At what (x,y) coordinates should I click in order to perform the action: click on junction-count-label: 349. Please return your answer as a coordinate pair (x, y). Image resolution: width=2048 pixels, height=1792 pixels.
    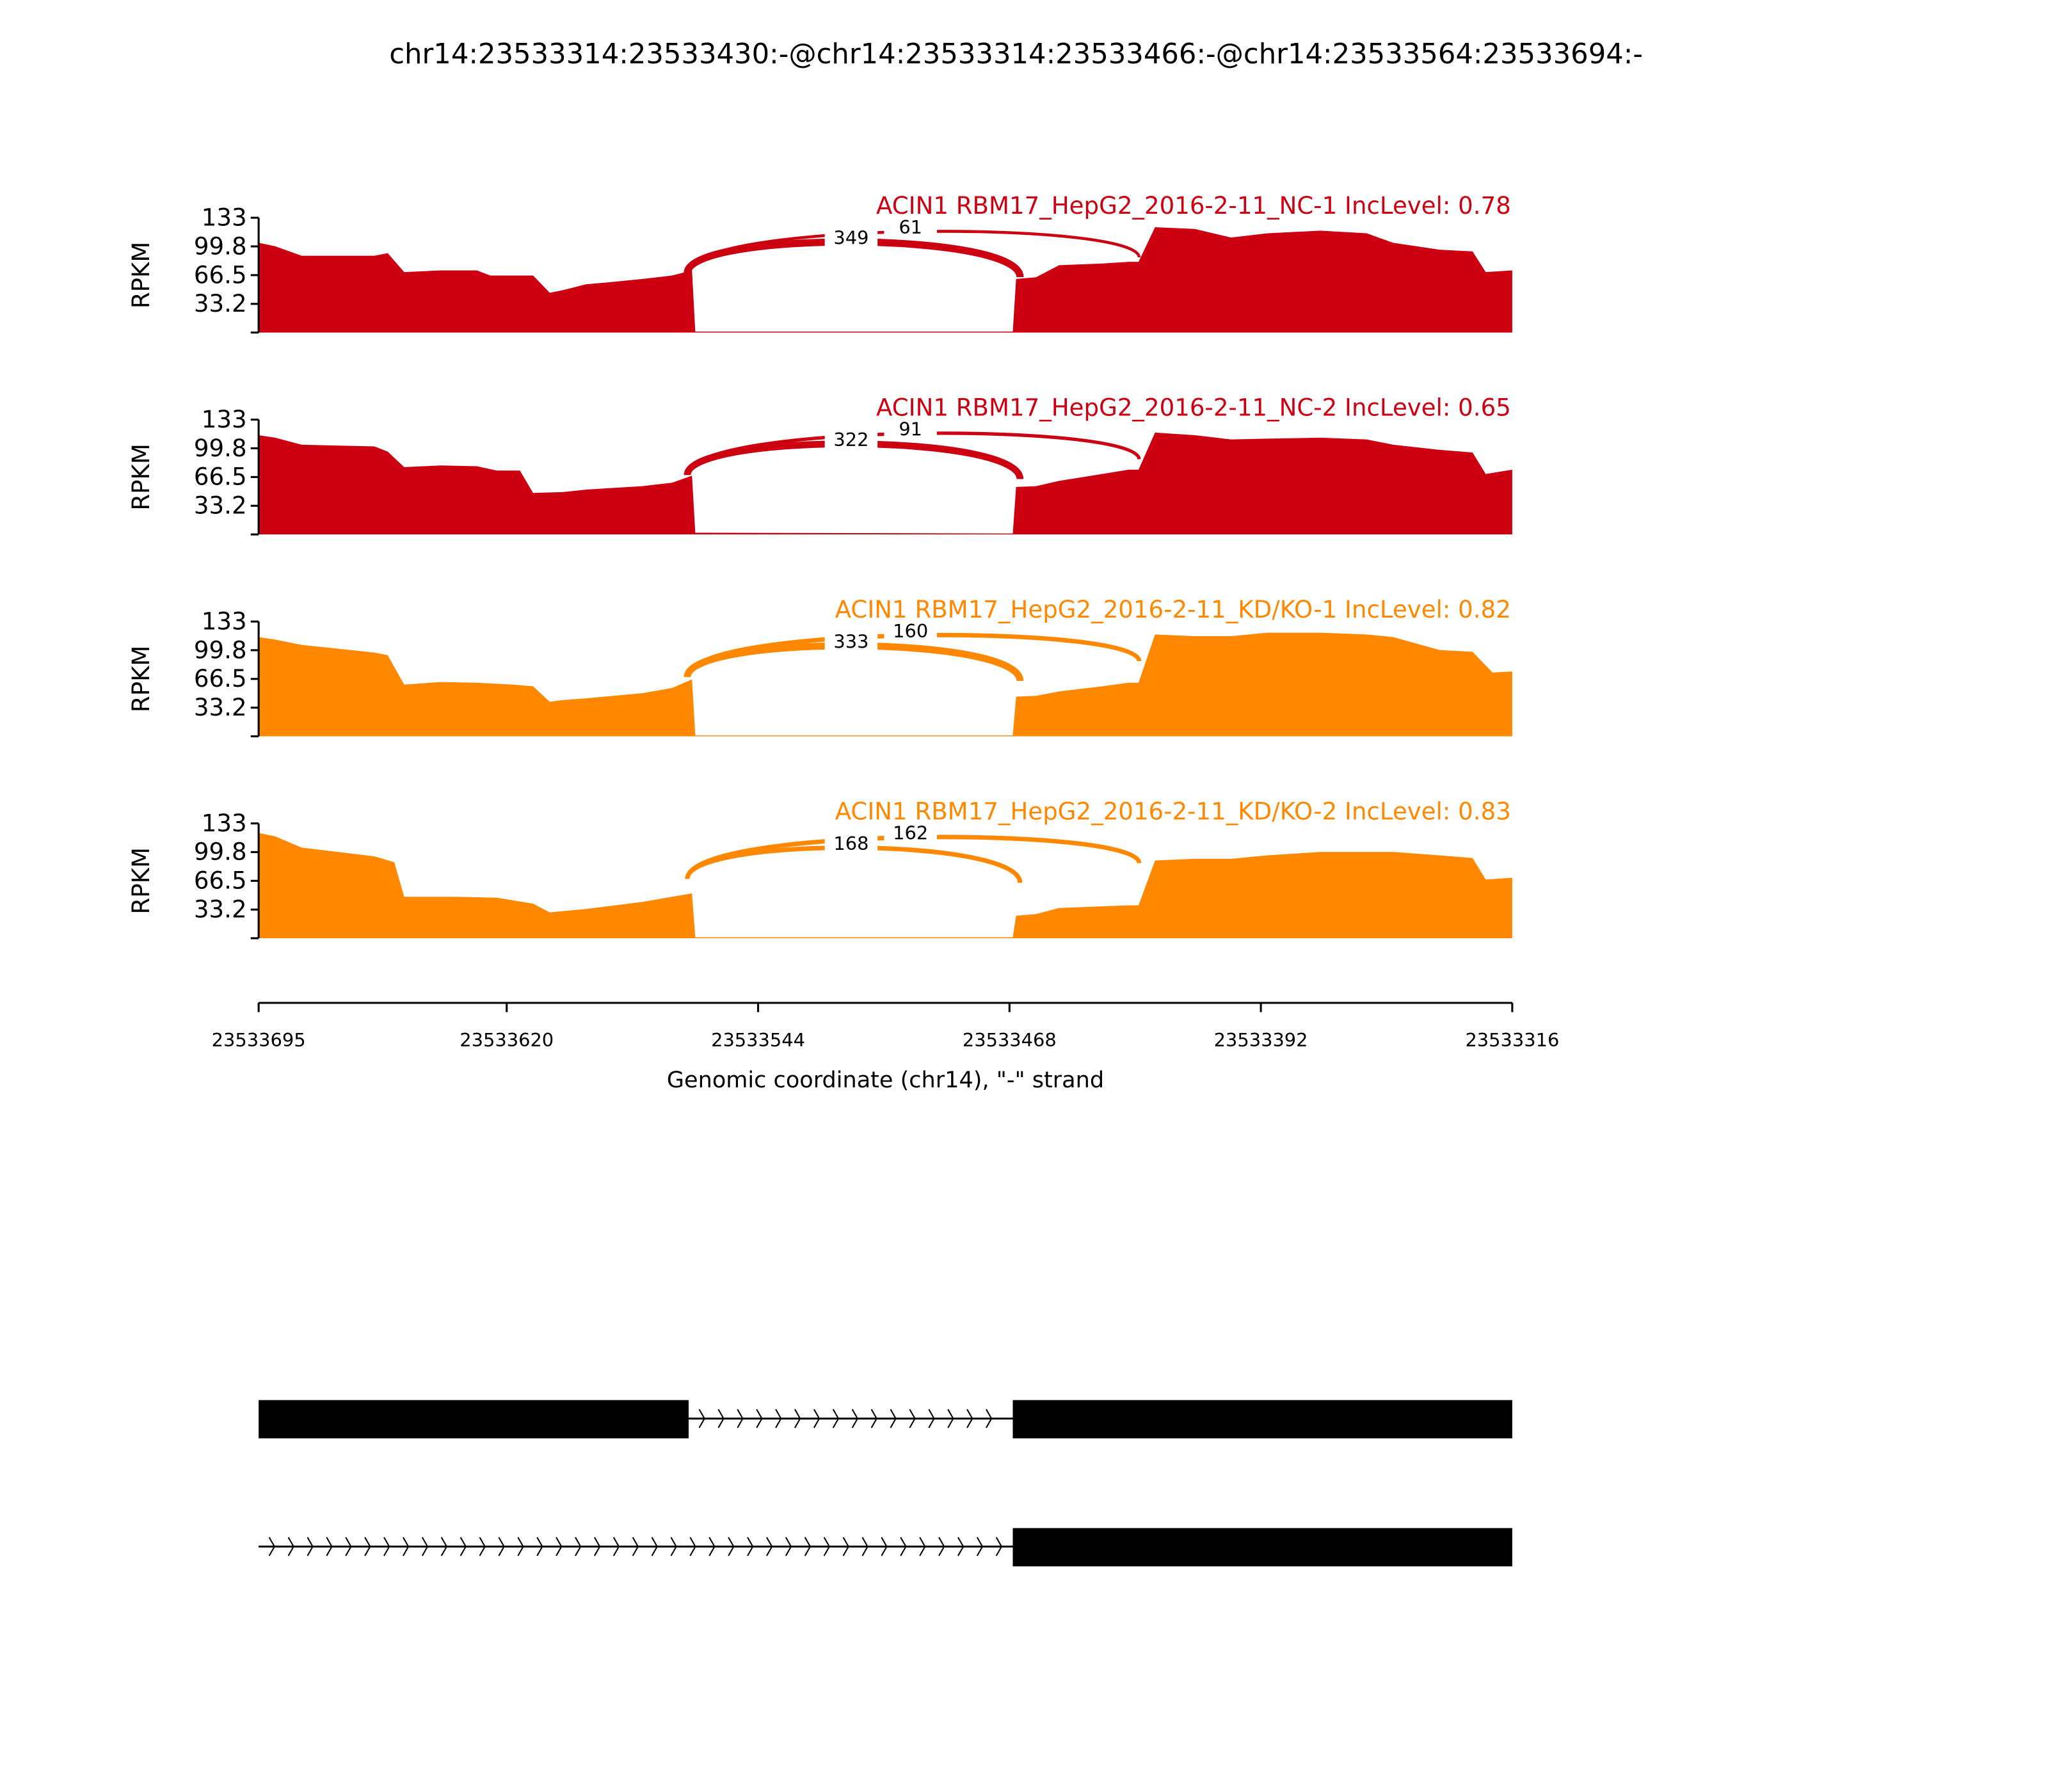
    Looking at the image, I should click on (850, 237).